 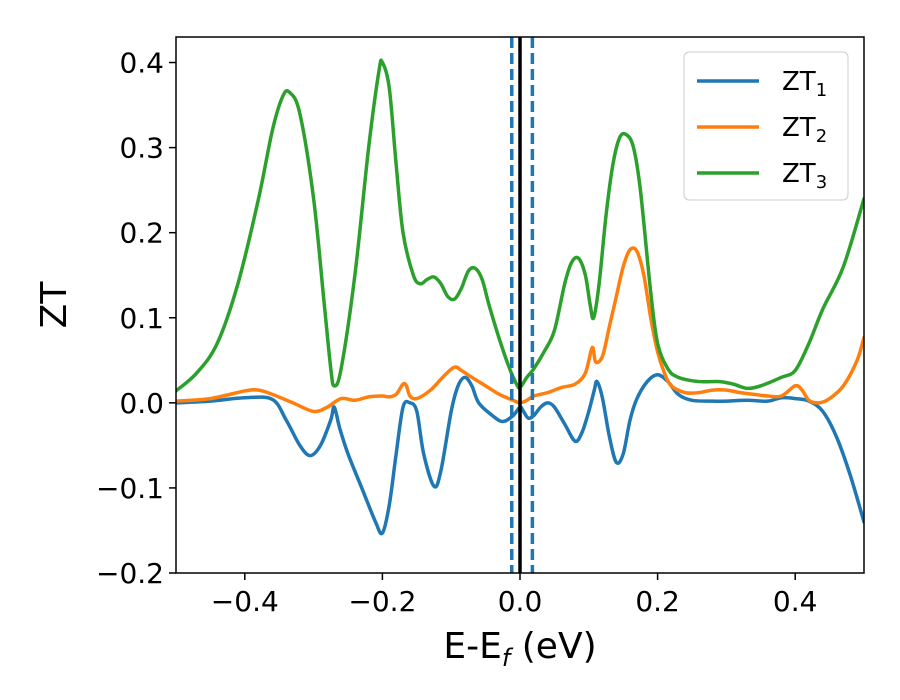 What do you see at coordinates (245, 601) in the screenshot?
I see `x-tick-label: −0.4` at bounding box center [245, 601].